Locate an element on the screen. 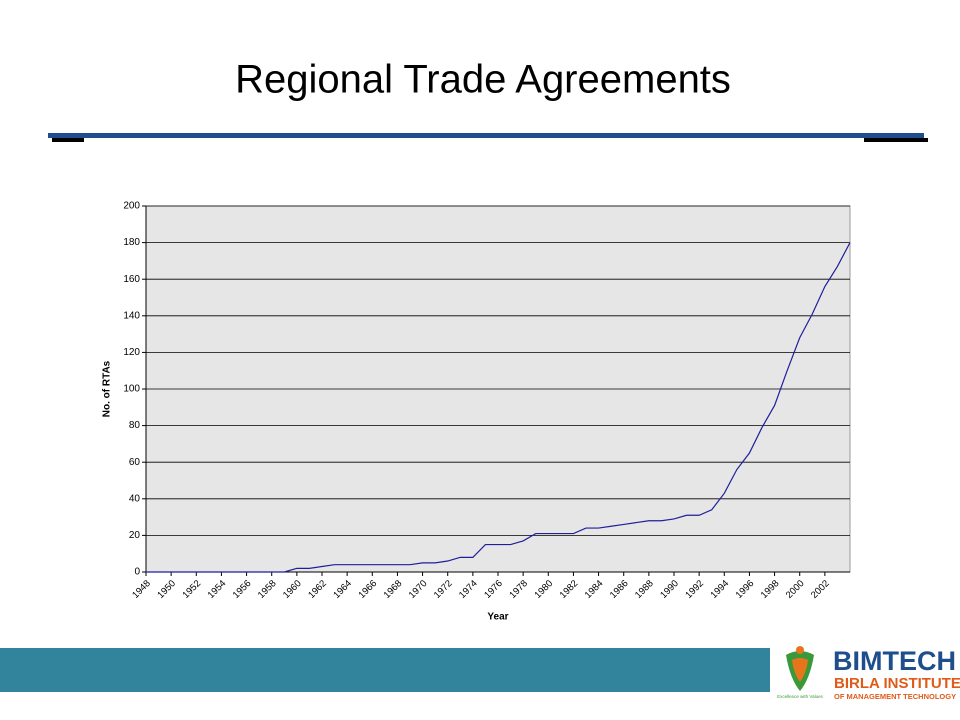 This screenshot has width=960, height=720. logo-line1: BIRLA INSTITUTE is located at coordinates (897, 683).